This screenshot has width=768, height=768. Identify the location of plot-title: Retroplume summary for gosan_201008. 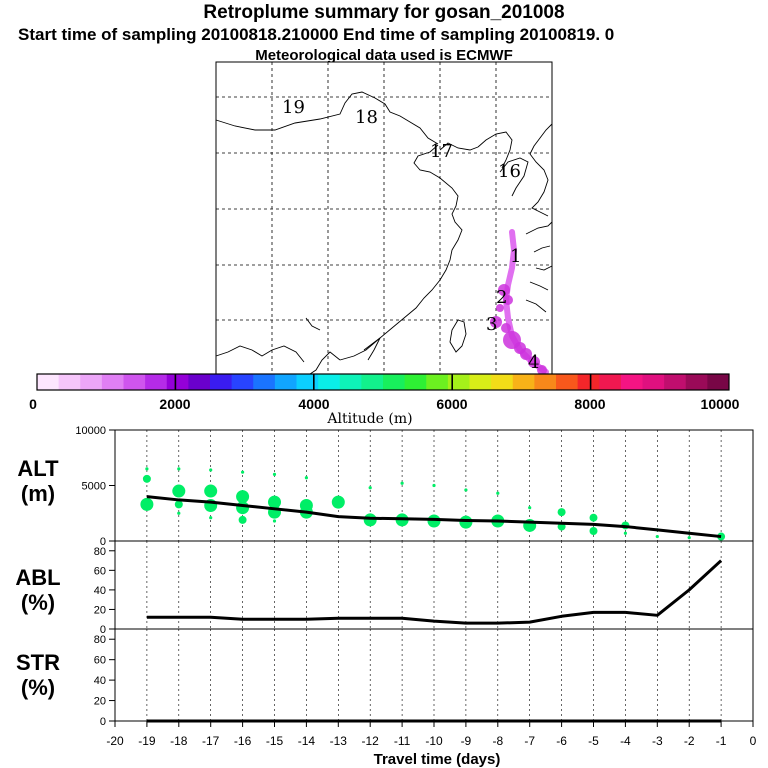
(384, 12).